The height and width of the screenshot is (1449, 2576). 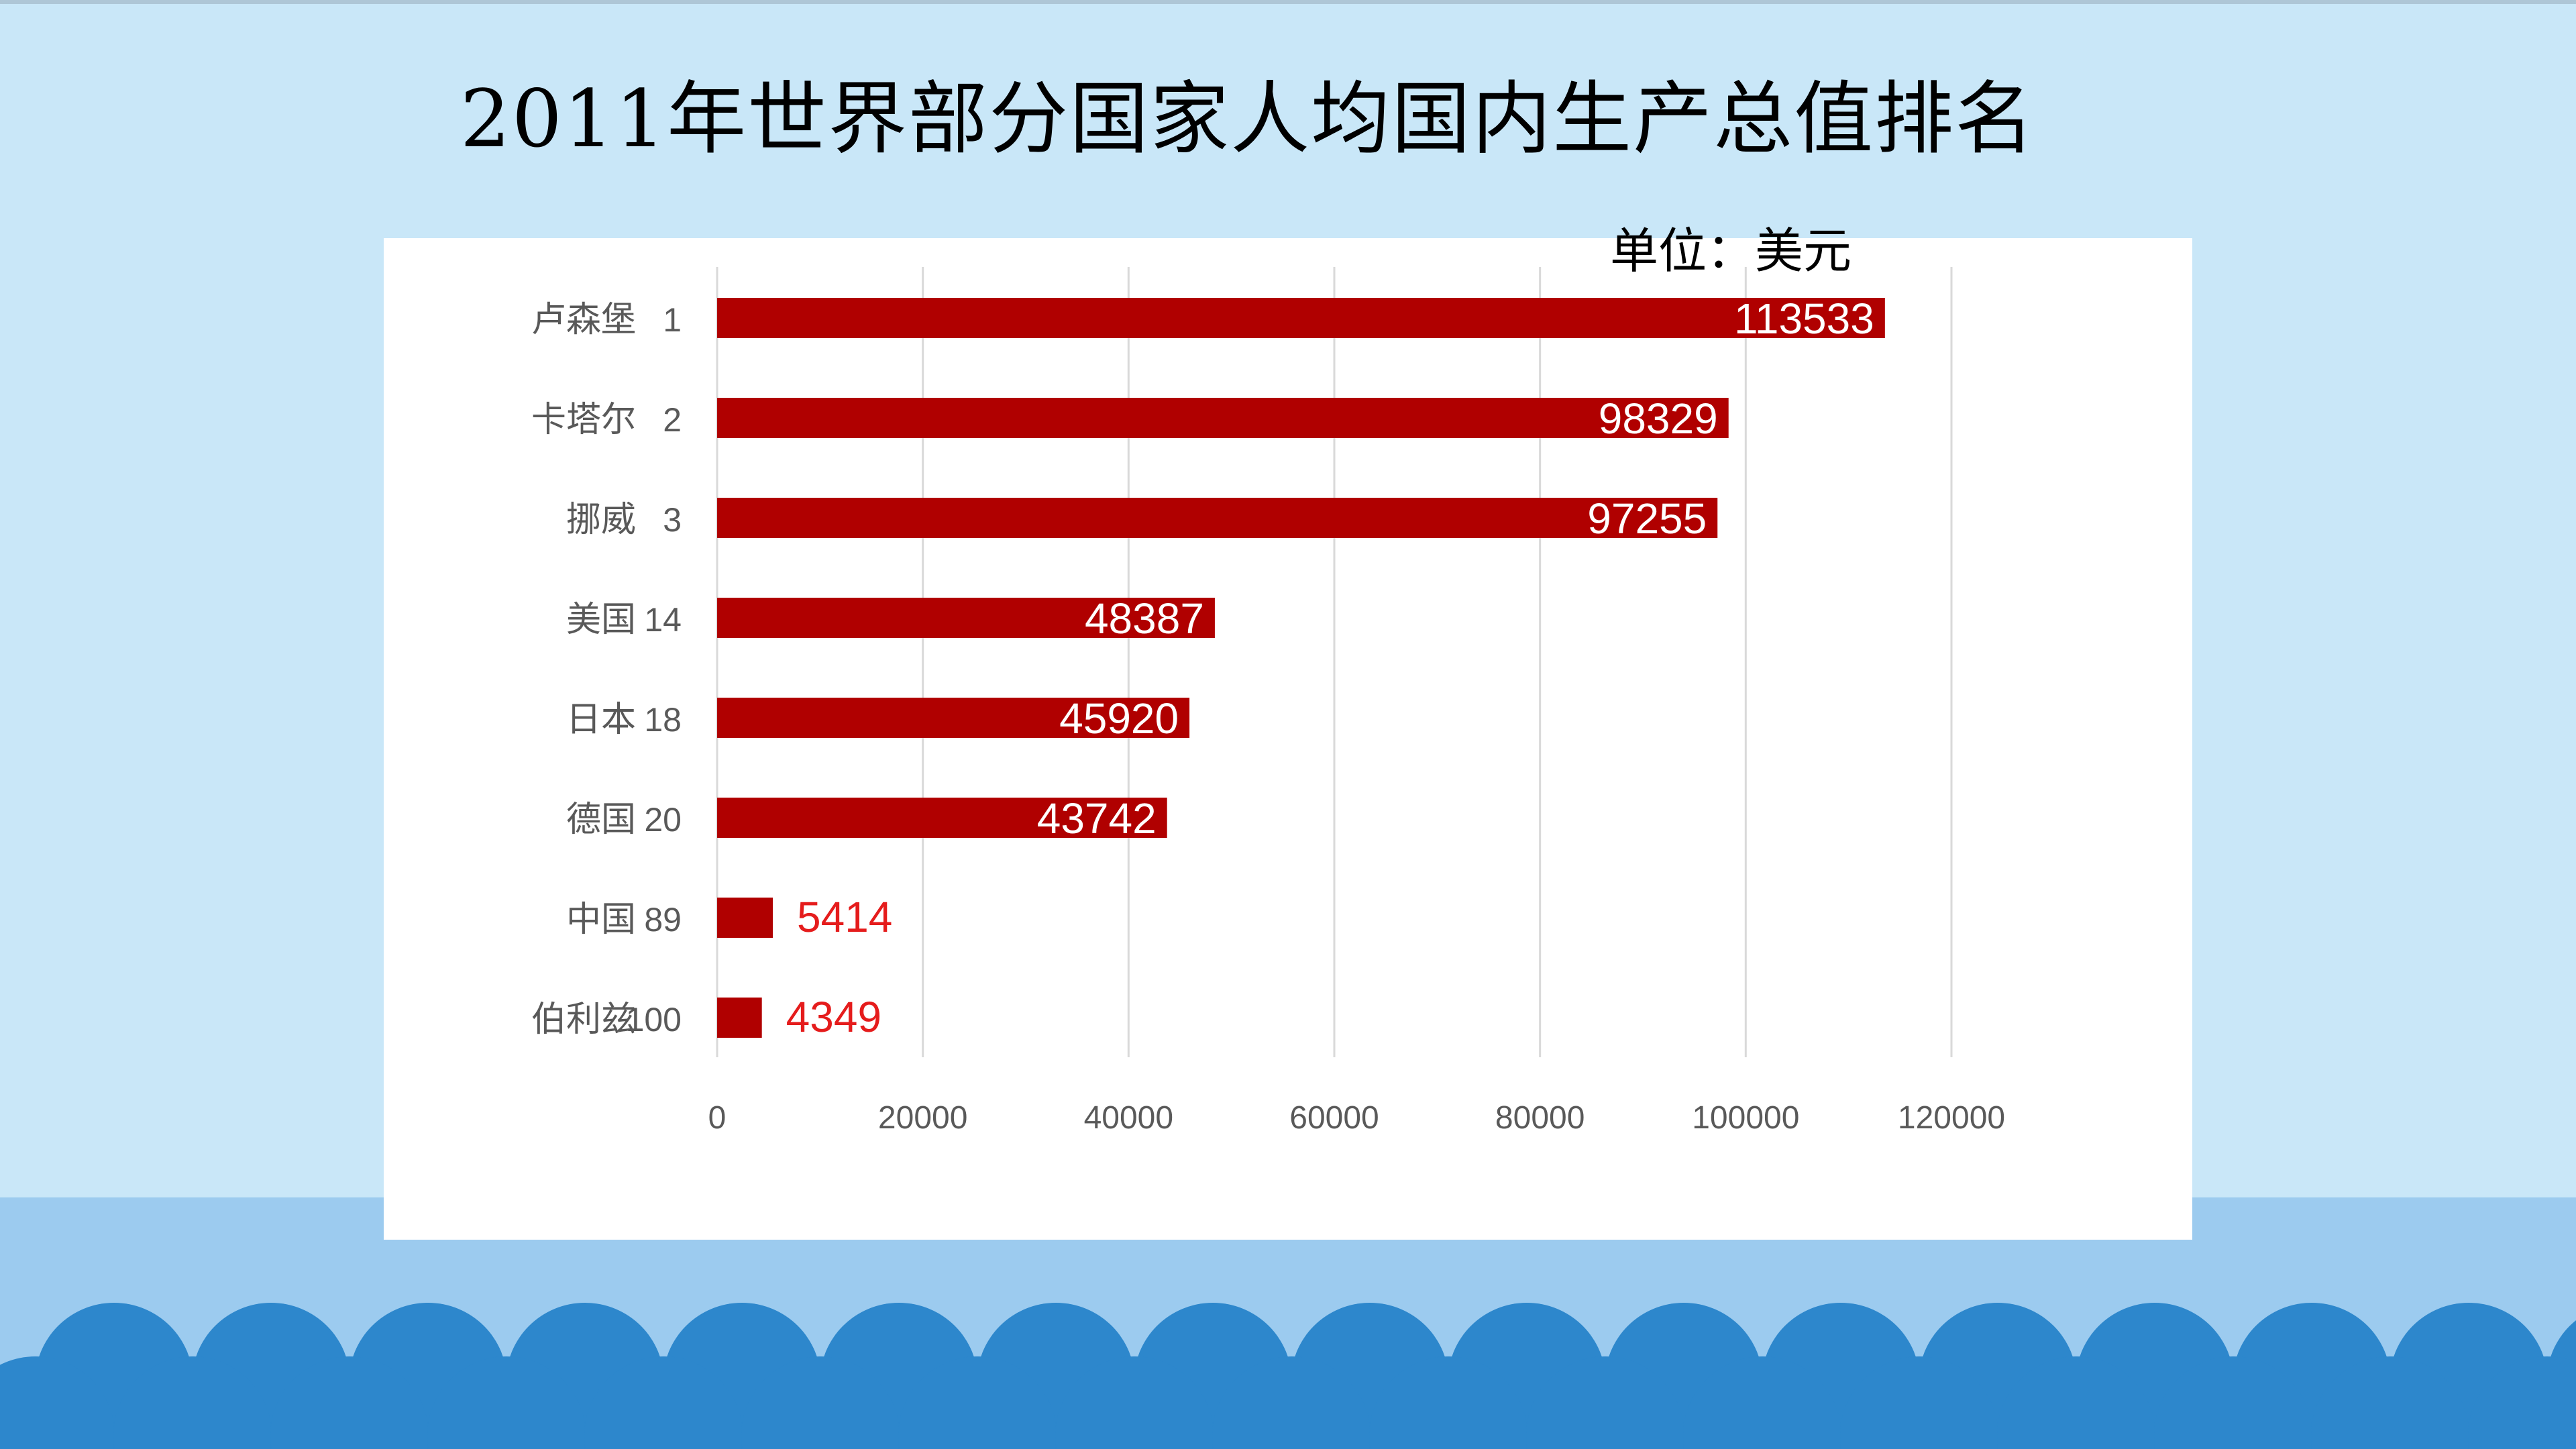 I want to click on category-country-label: 德国, so click(x=601, y=820).